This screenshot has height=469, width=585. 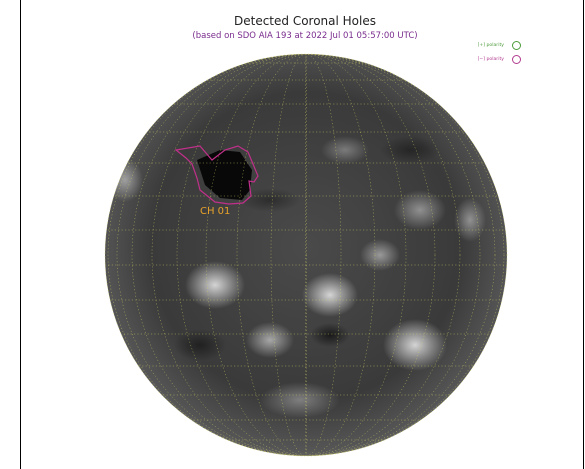 I want to click on legend-positive: [+] polarity, so click(x=499, y=45).